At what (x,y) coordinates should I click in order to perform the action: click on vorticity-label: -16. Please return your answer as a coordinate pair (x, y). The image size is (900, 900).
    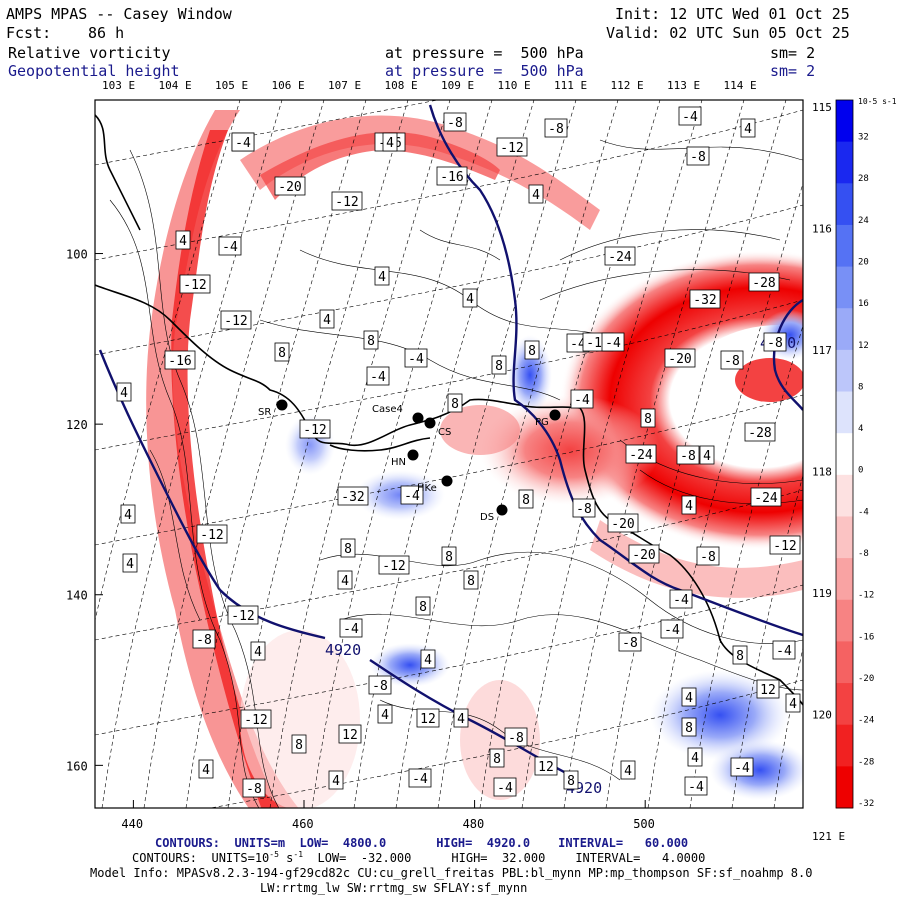
    Looking at the image, I should click on (180, 360).